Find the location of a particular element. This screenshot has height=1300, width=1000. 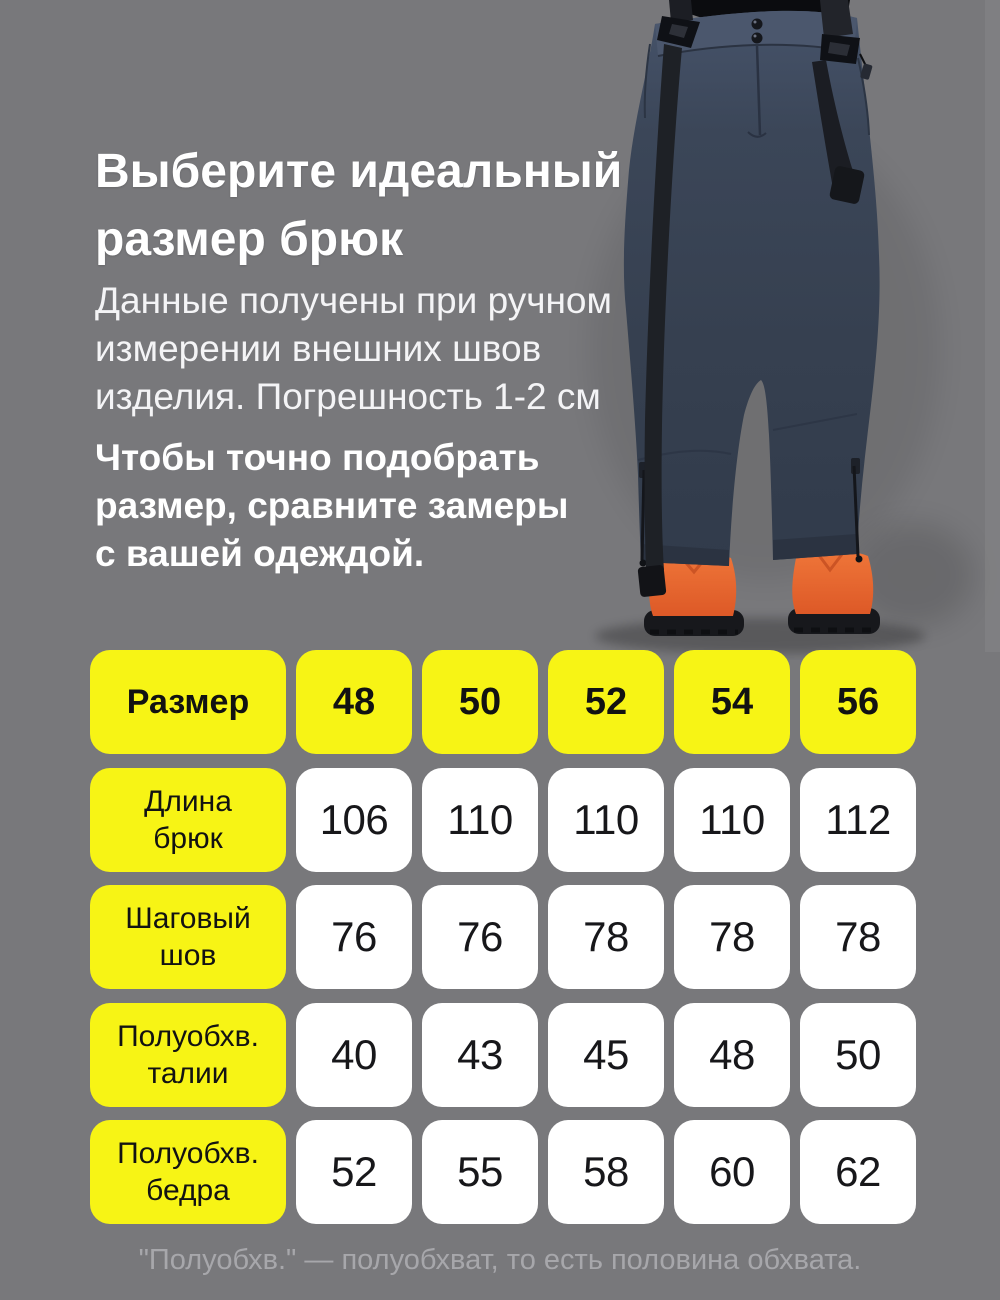

advice-line3: с вашей одеждой. is located at coordinates (260, 553).